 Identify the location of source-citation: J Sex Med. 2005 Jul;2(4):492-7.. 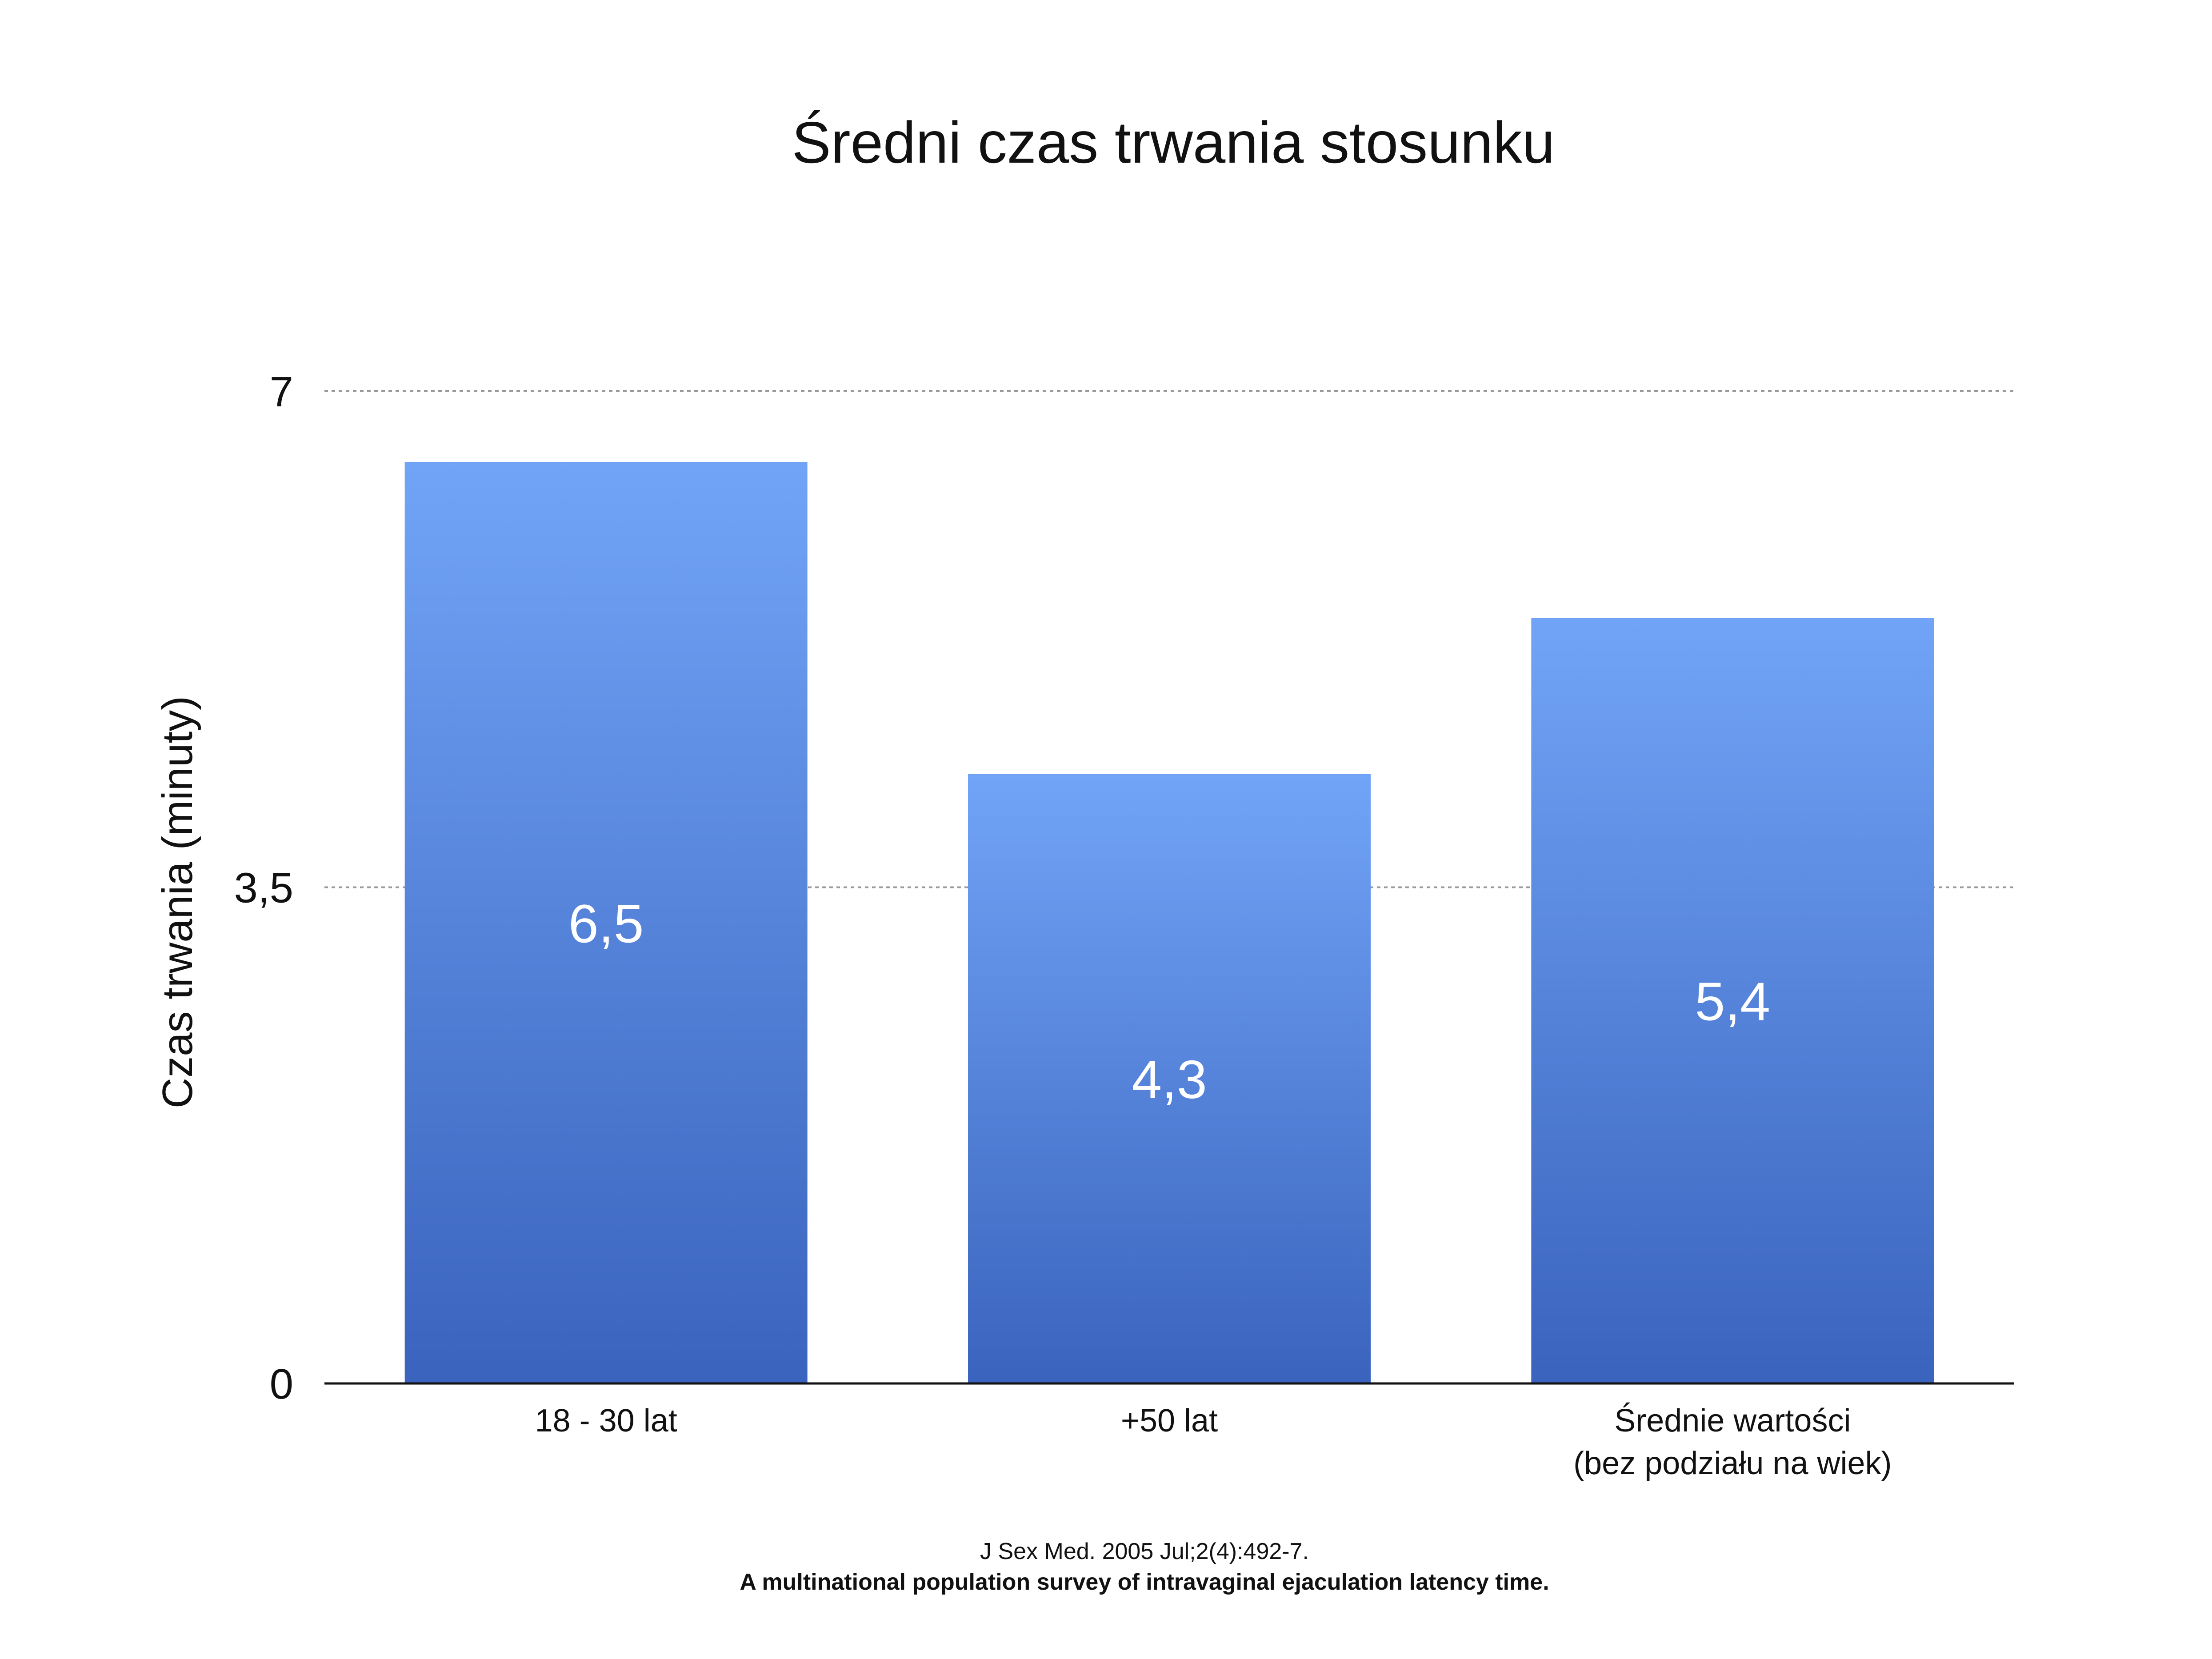
(1144, 1551).